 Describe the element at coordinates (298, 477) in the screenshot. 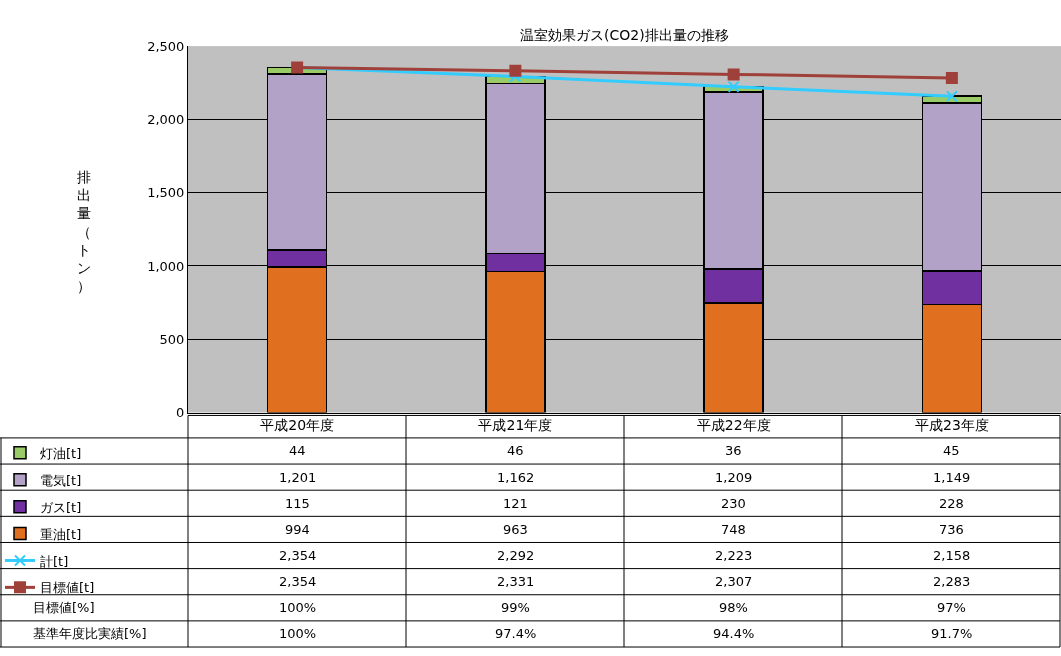

I see `data-label: 1,201` at that location.